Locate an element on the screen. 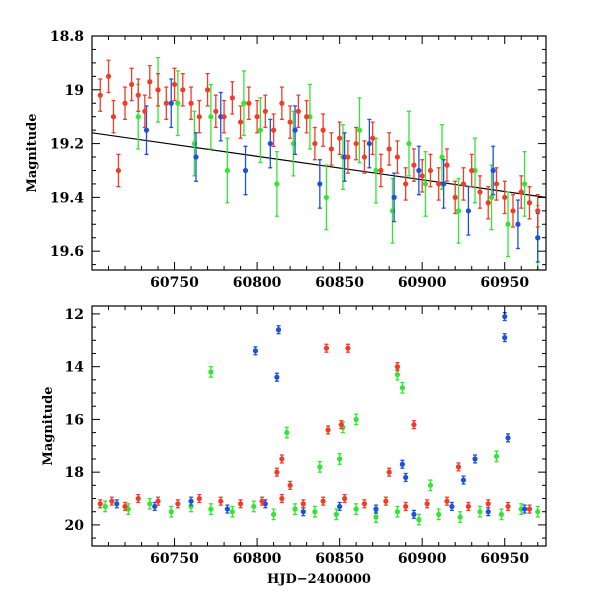  top-y-tick-label: 18.8 is located at coordinates (67, 37).